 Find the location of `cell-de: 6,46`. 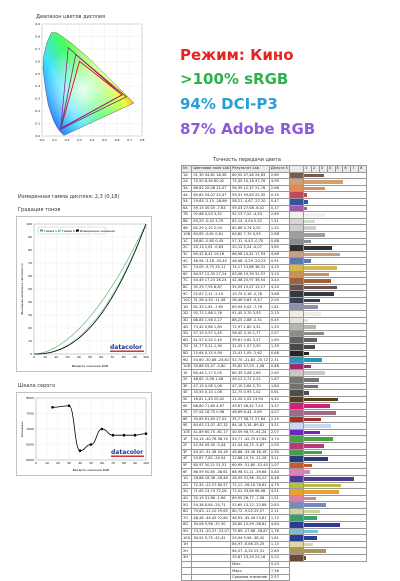

cell-de: 6,46 is located at coordinates (279, 478).